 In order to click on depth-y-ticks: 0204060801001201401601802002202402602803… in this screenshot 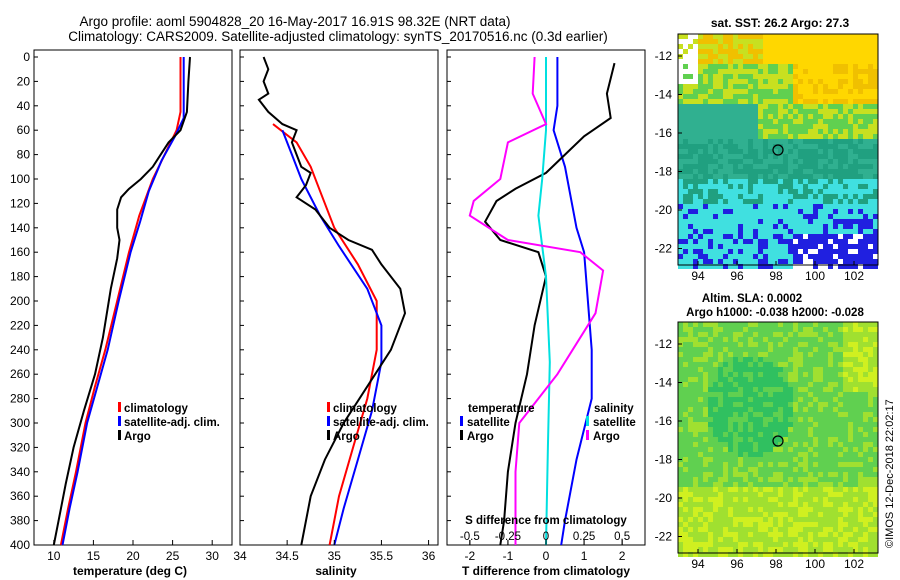, I will do `click(20, 301)`.